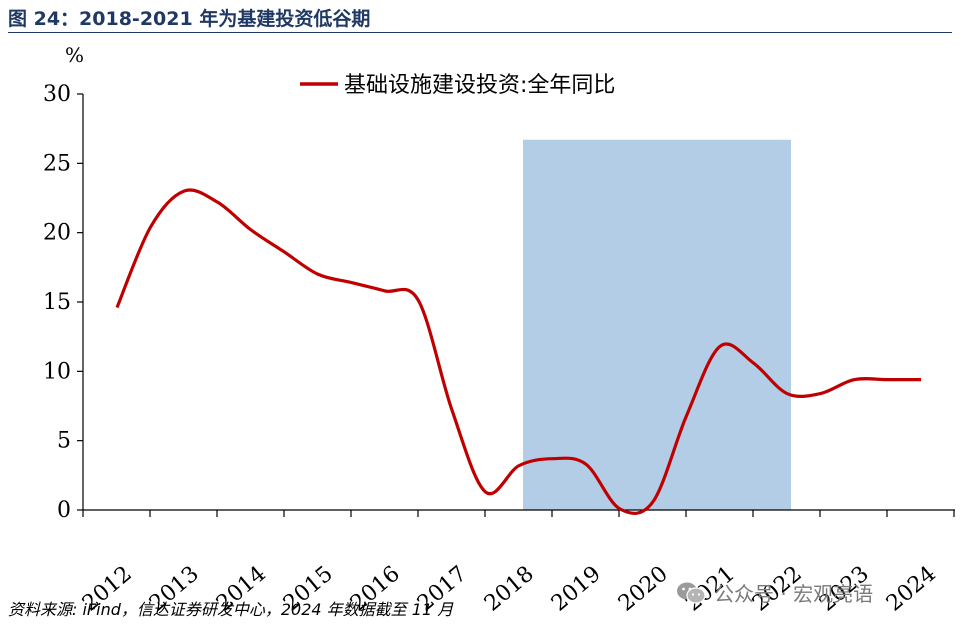  Describe the element at coordinates (479, 85) in the screenshot. I see `legend-label: 基础设施建设投资:全年同比` at that location.